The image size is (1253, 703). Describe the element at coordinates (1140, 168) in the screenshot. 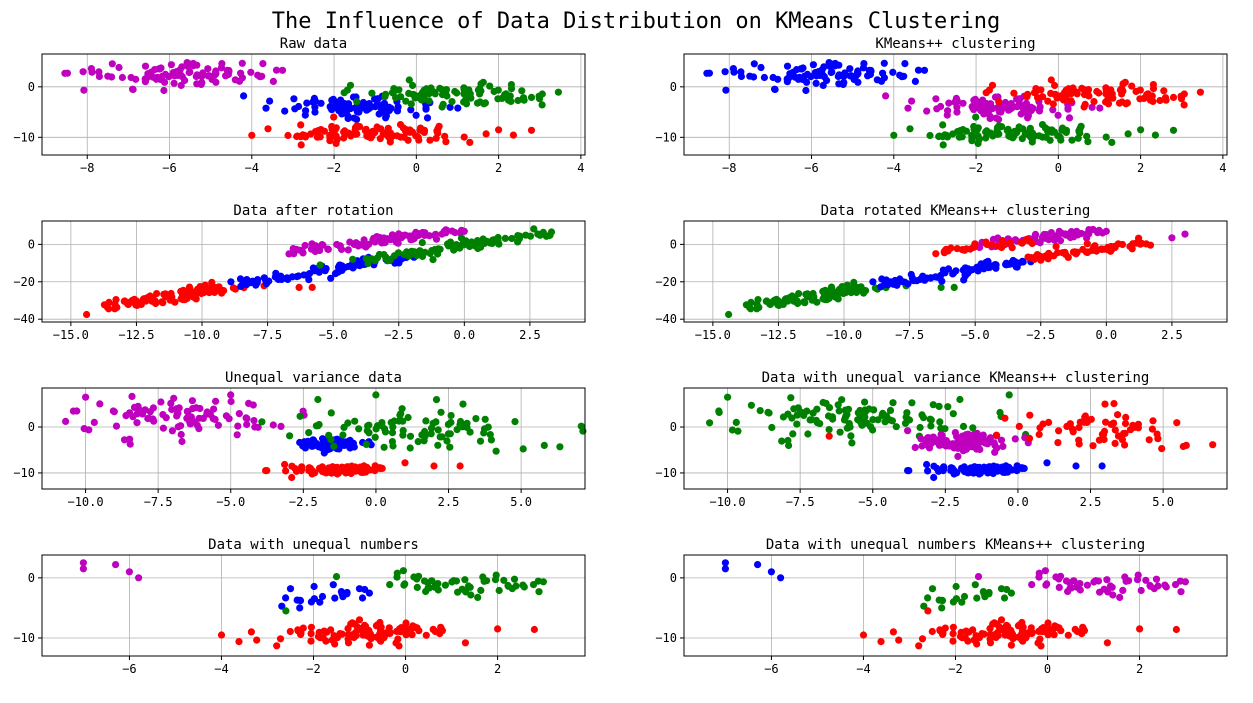

I see `x-tick-label: 2` at that location.